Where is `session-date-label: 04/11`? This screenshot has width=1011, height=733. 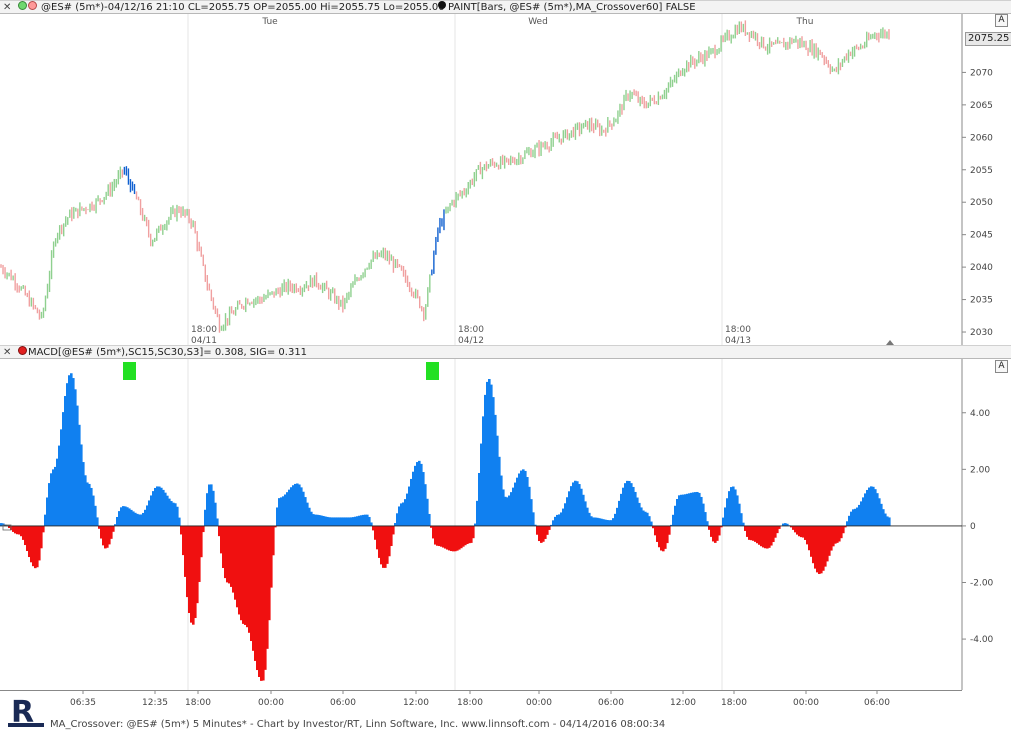
session-date-label: 04/11 is located at coordinates (204, 340).